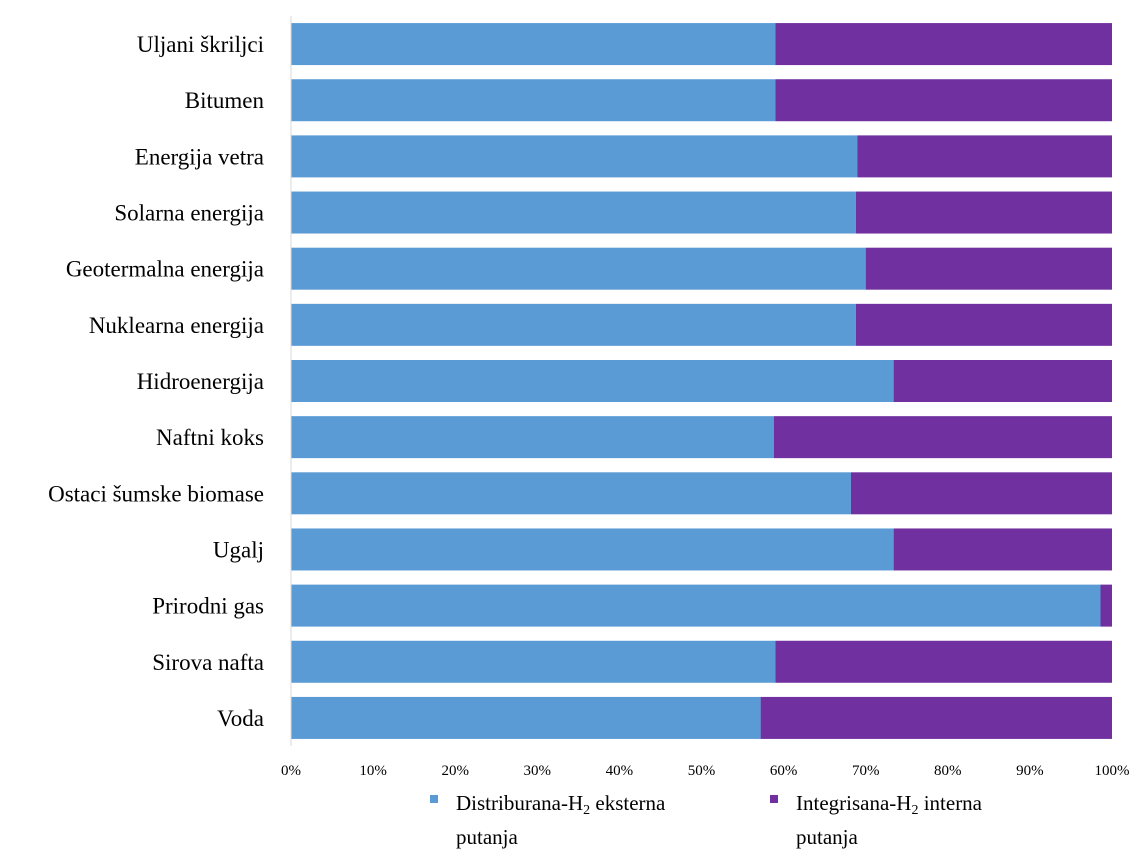  I want to click on x-tick-label: 40%, so click(620, 771).